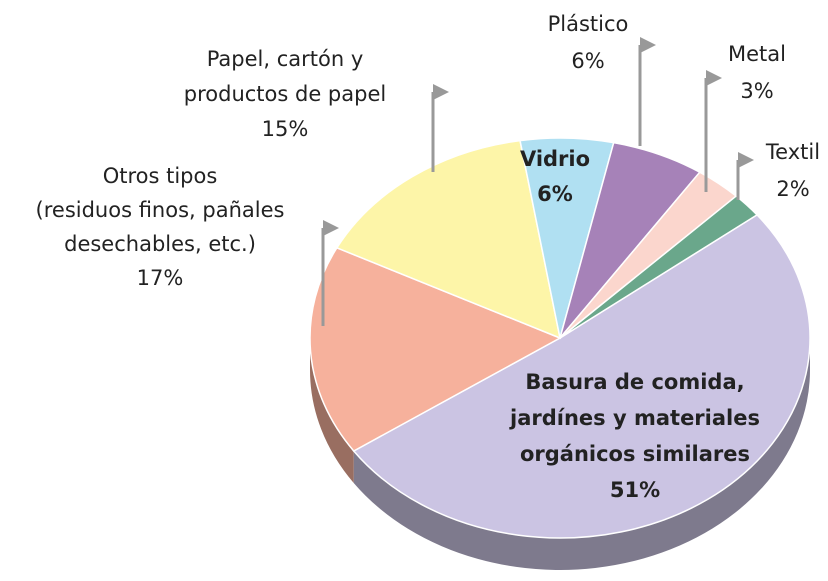  I want to click on value-label: 51%, so click(635, 490).